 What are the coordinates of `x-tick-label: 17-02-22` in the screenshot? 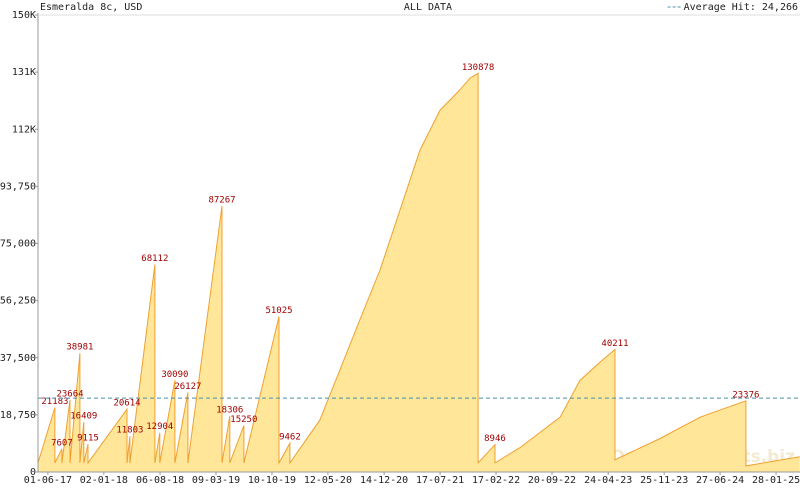 It's located at (496, 480).